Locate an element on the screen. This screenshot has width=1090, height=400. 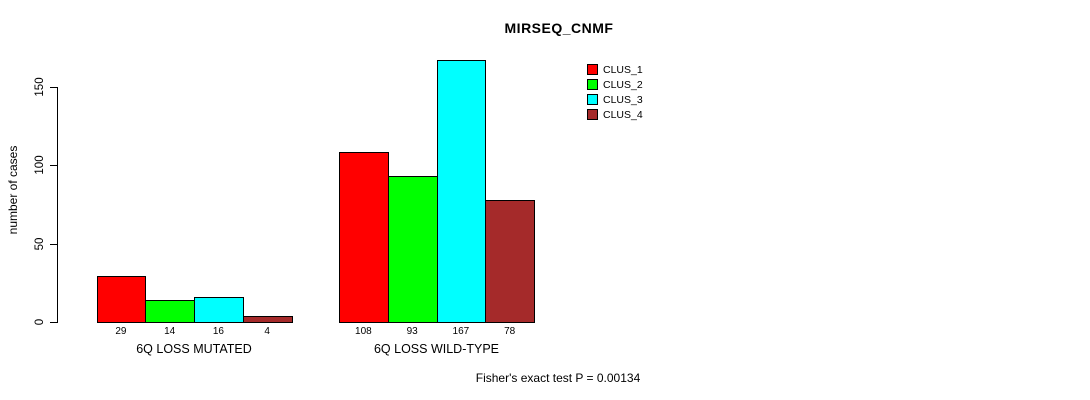
y-axis-line is located at coordinates (57, 204).